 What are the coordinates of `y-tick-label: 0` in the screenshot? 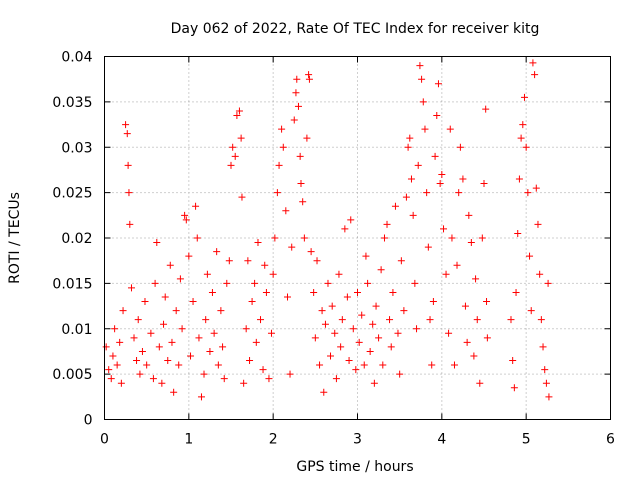 It's located at (88, 421).